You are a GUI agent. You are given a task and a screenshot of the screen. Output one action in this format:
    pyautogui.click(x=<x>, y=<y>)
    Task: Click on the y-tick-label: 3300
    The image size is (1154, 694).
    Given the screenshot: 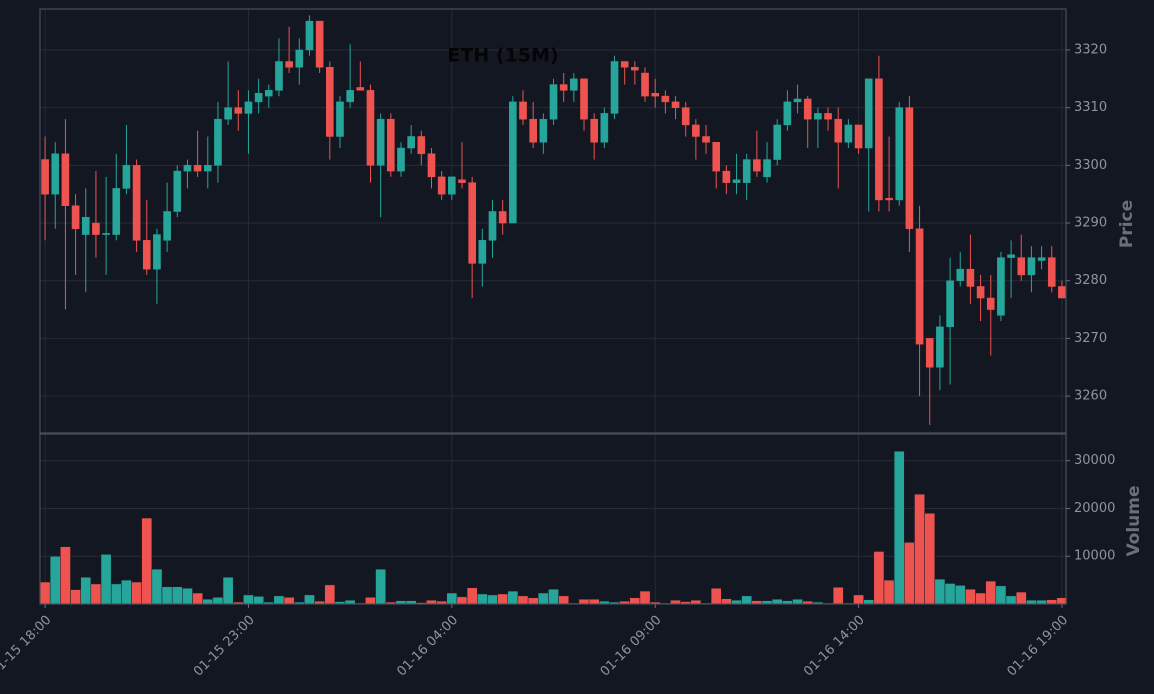 What is the action you would take?
    pyautogui.click(x=1090, y=165)
    